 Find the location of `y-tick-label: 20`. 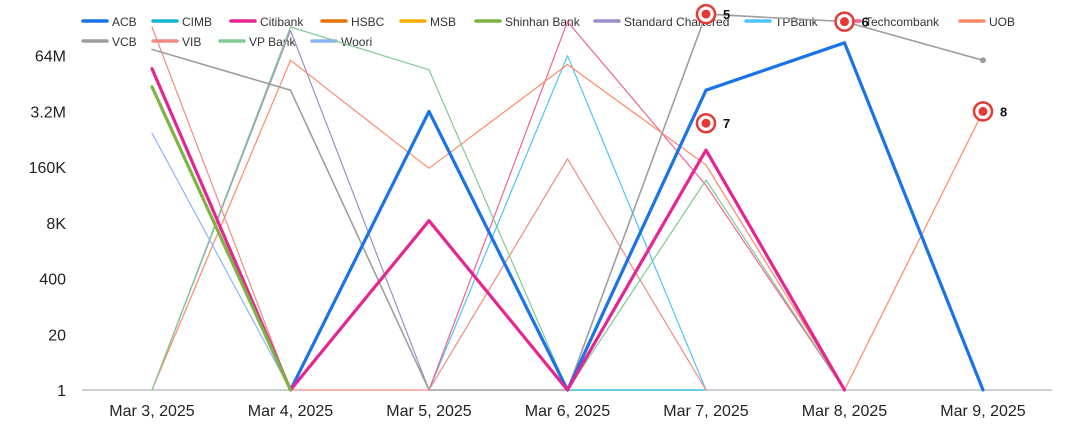

y-tick-label: 20 is located at coordinates (57, 335).